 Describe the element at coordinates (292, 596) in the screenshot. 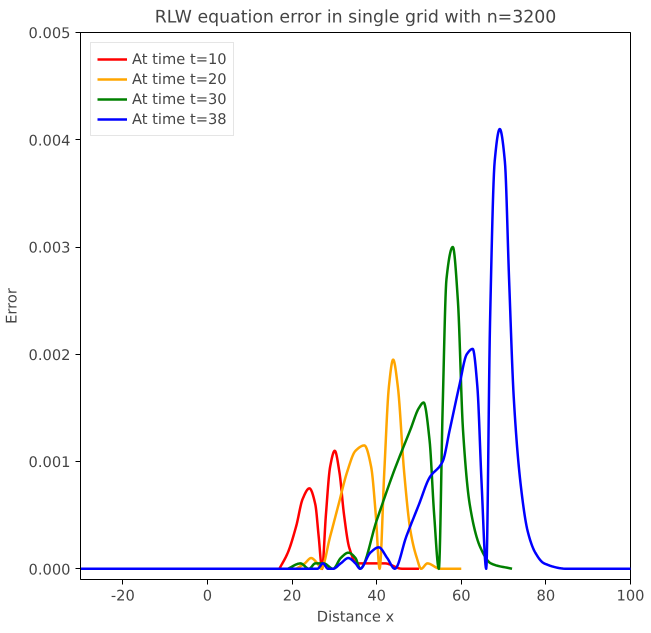

I see `x-tick-label: 20` at that location.